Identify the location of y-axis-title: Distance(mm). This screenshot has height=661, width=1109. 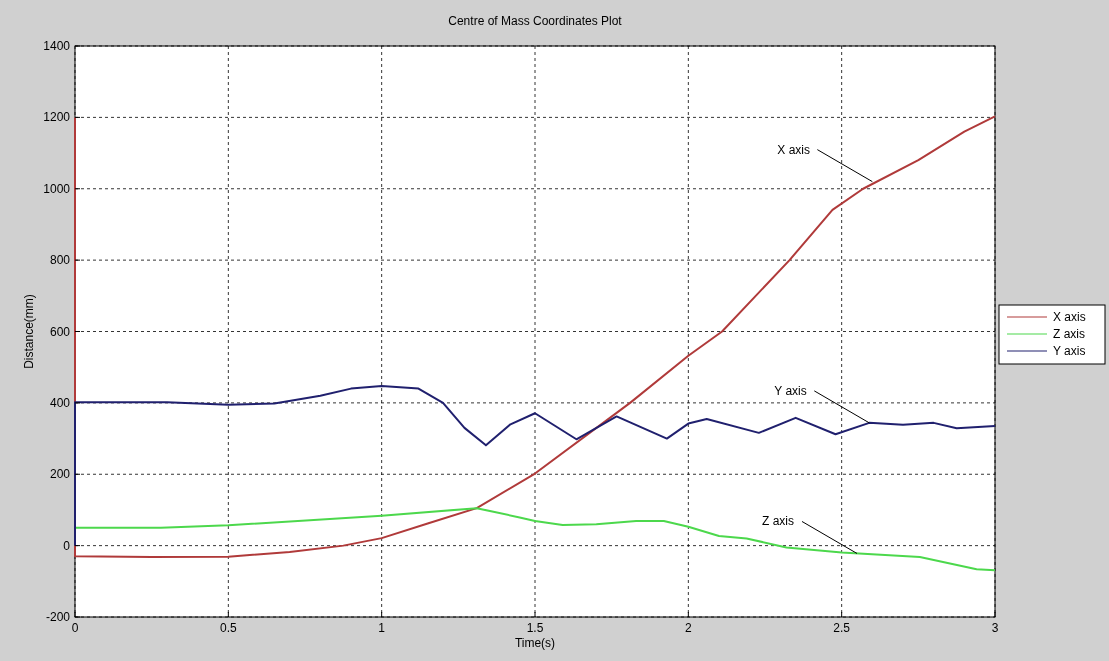
(29, 331).